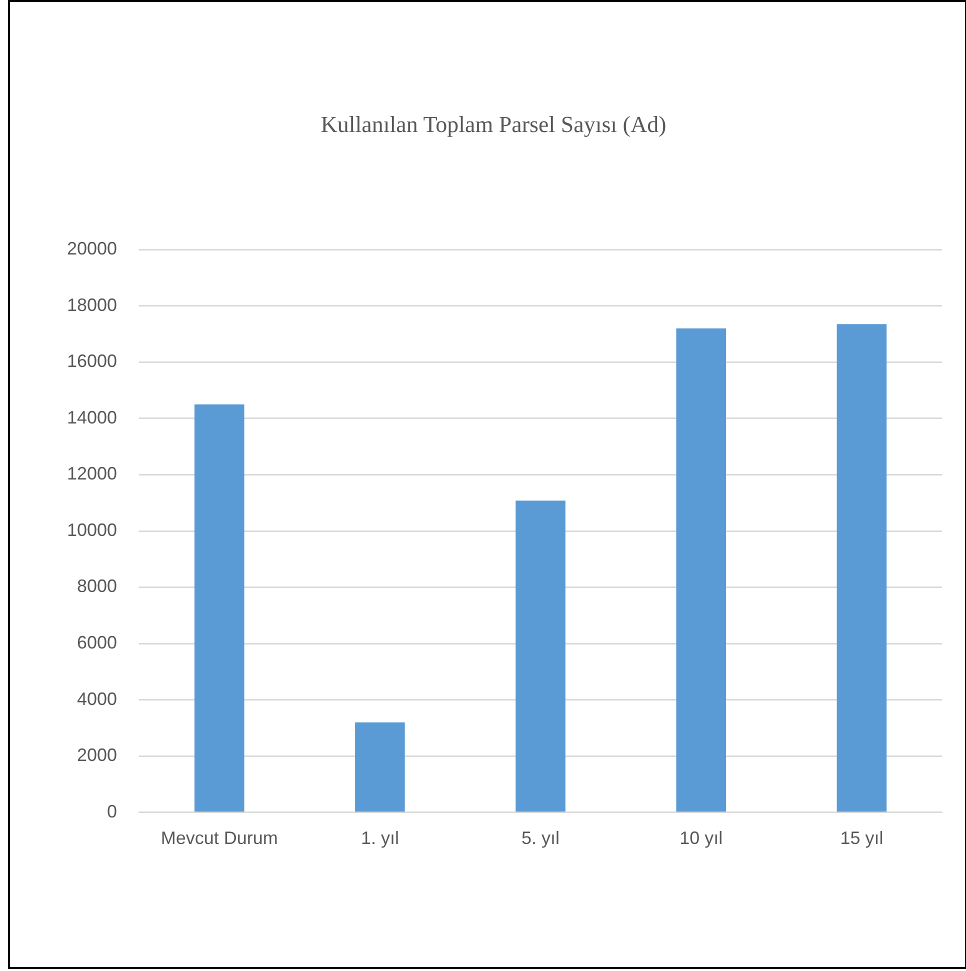  I want to click on y-tick-label: 0, so click(112, 811).